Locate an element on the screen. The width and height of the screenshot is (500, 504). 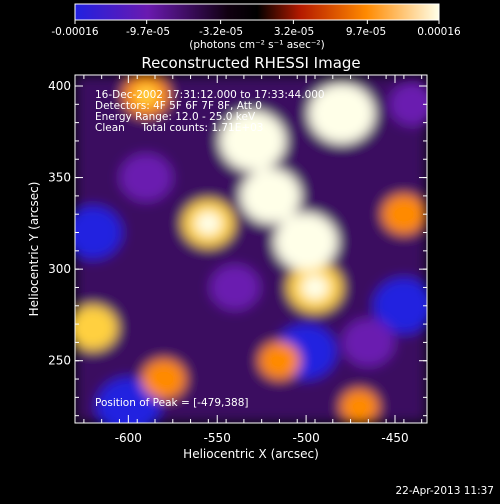
peak-position-text: Position of Peak = [-479,388] is located at coordinates (172, 403).